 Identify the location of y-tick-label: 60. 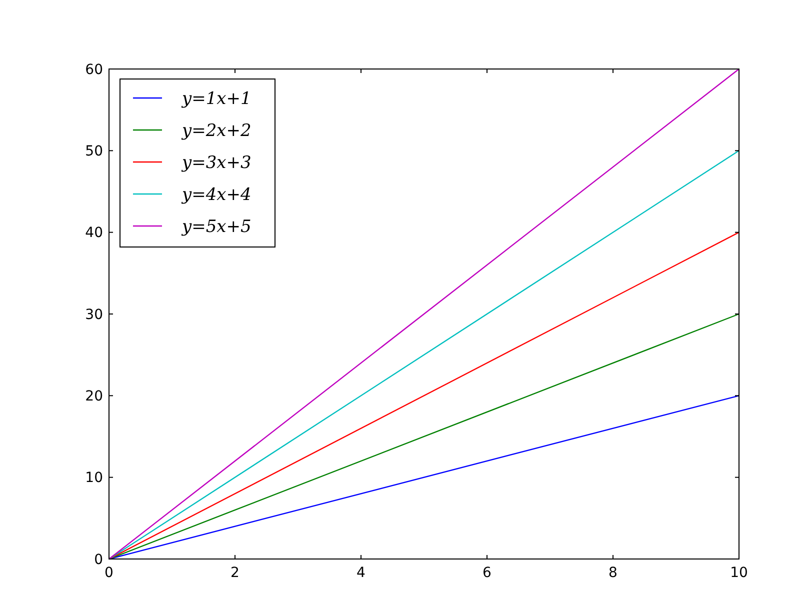
(94, 70).